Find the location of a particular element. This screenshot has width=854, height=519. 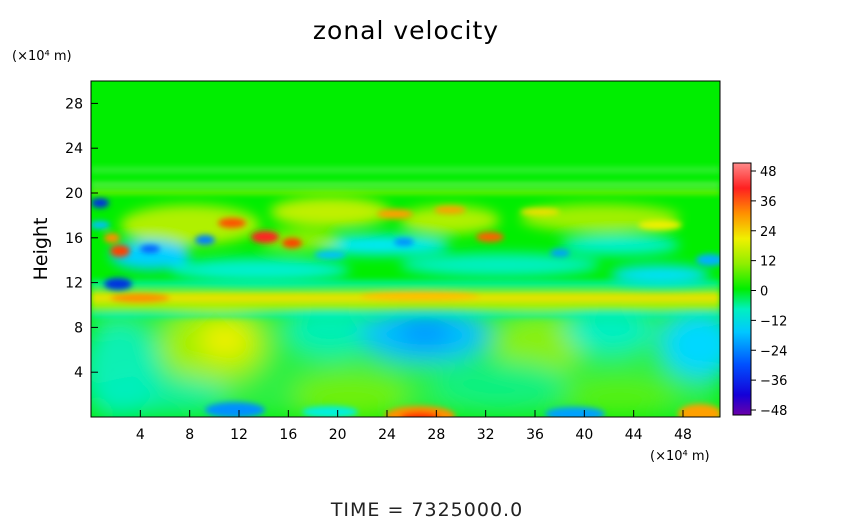

x-tick-label: 24 is located at coordinates (387, 435).